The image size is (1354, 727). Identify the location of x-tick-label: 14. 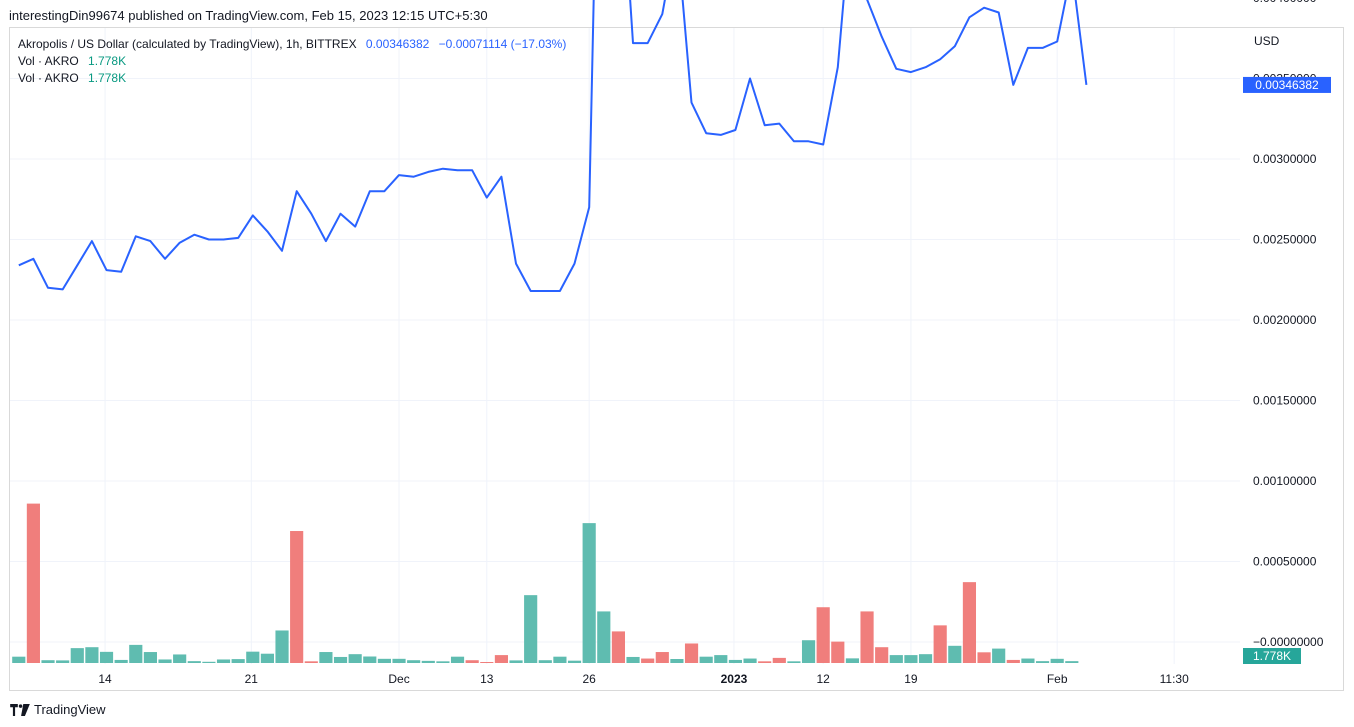
(105, 679).